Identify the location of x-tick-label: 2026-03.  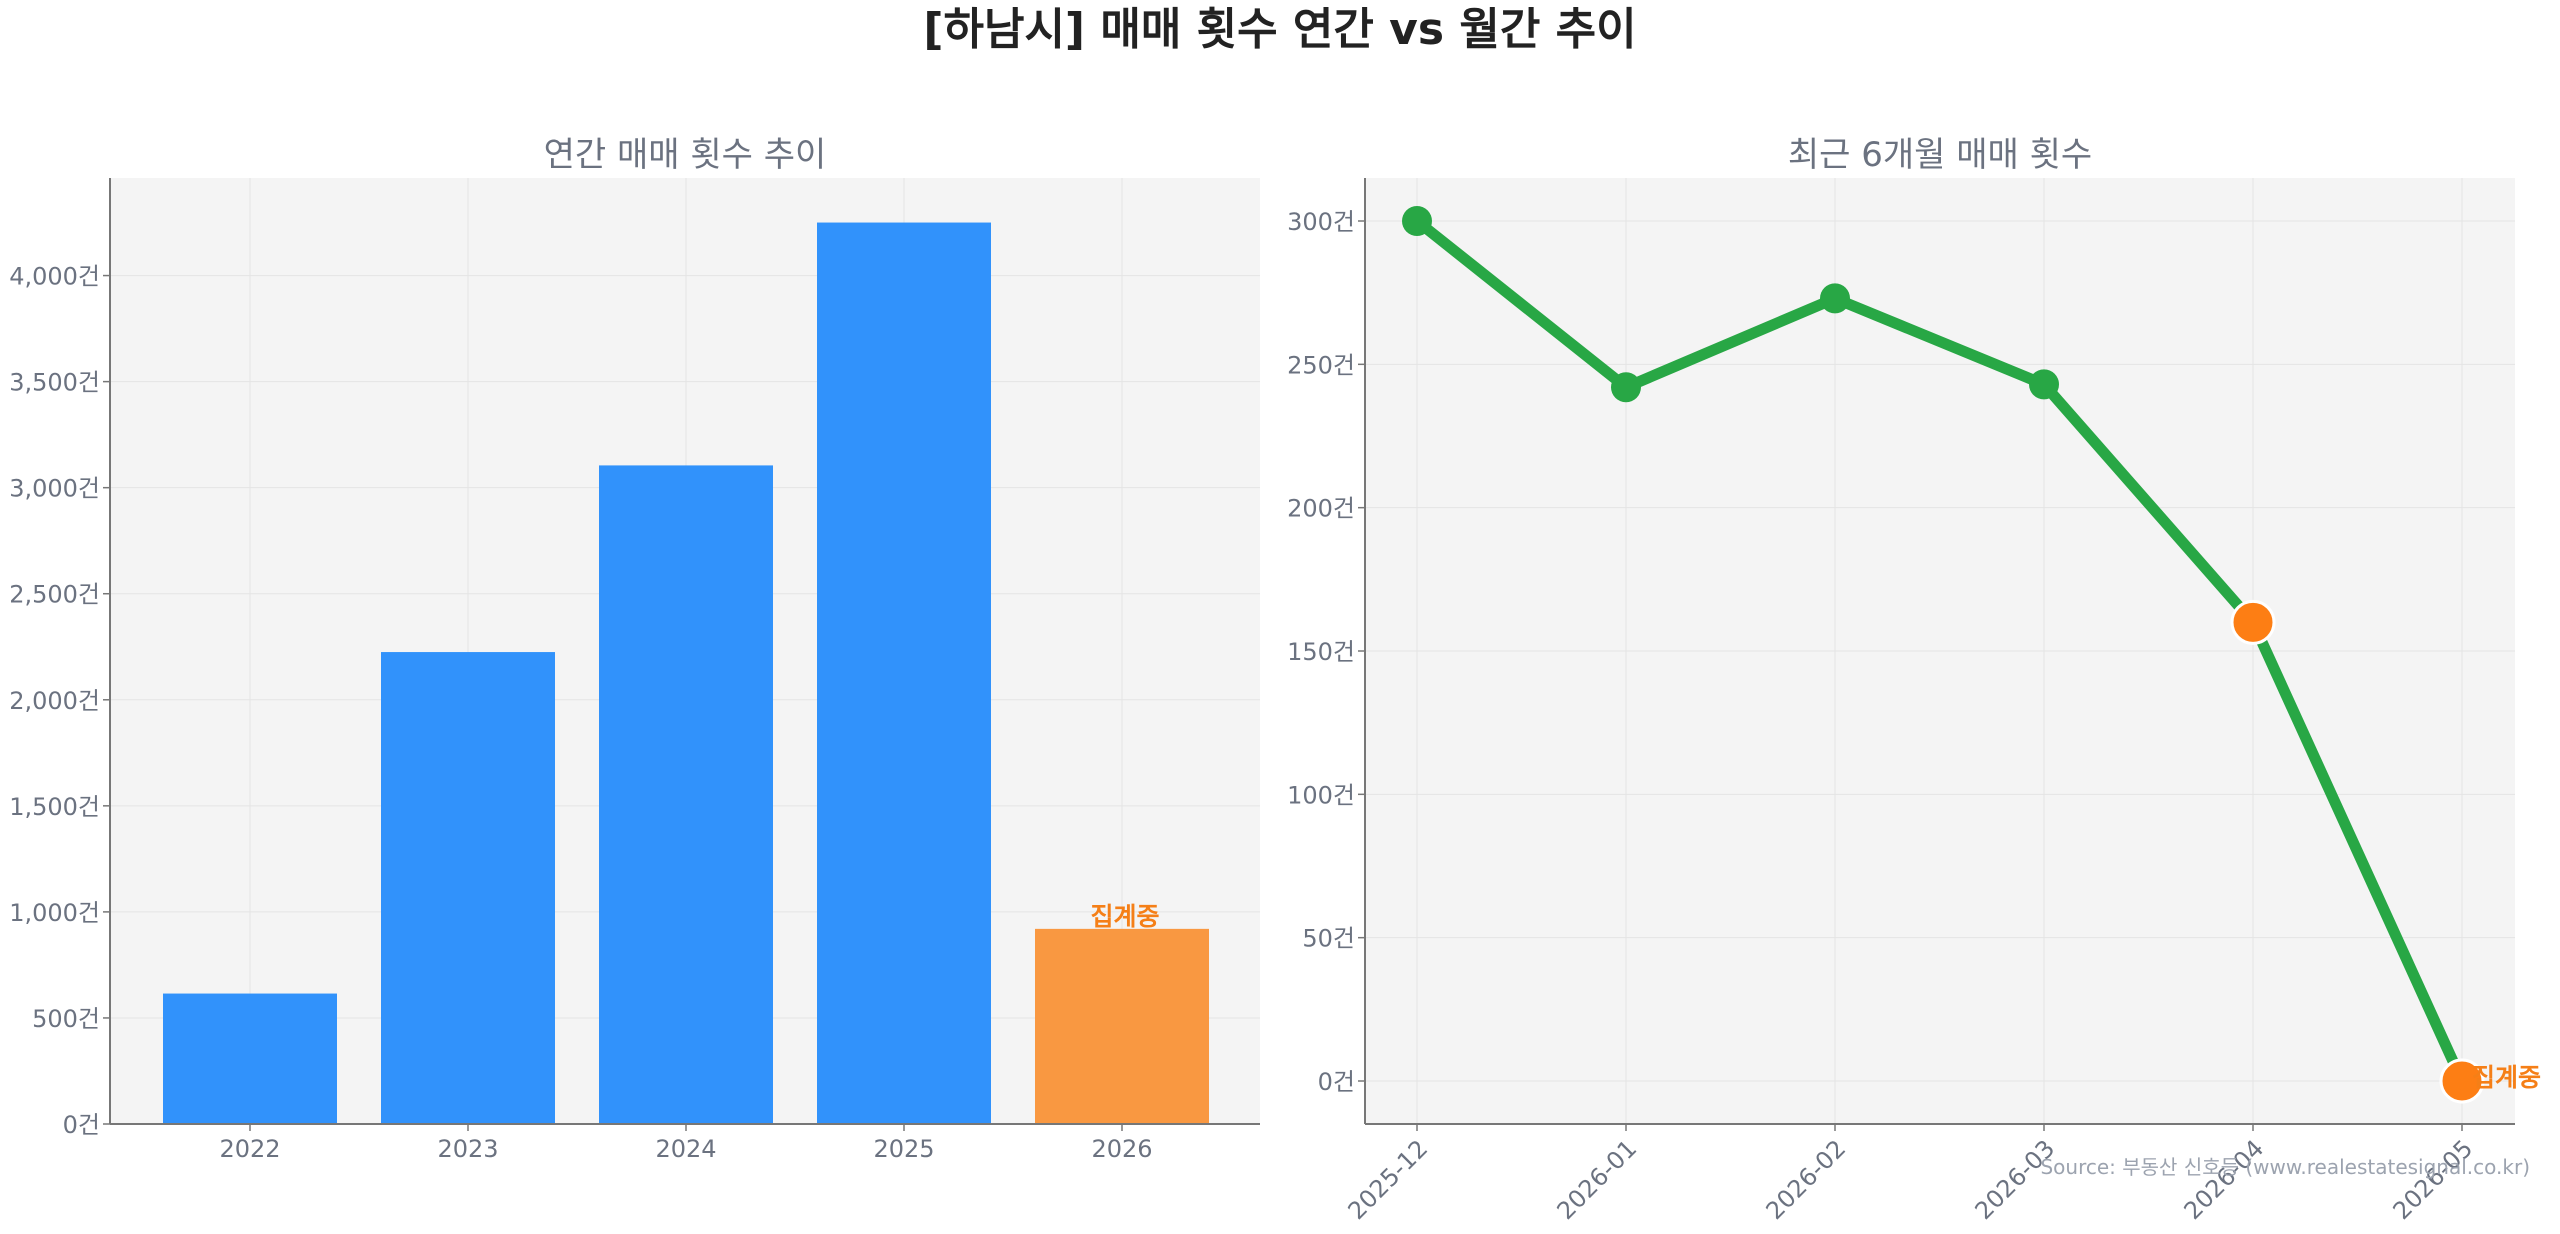
(2015, 1179).